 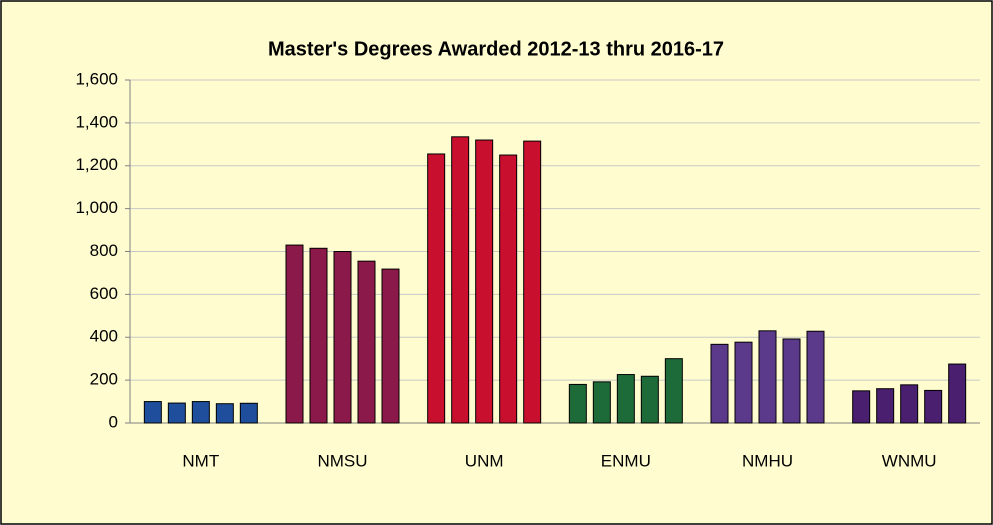 What do you see at coordinates (96, 78) in the screenshot?
I see `y-tick-label: 1,600` at bounding box center [96, 78].